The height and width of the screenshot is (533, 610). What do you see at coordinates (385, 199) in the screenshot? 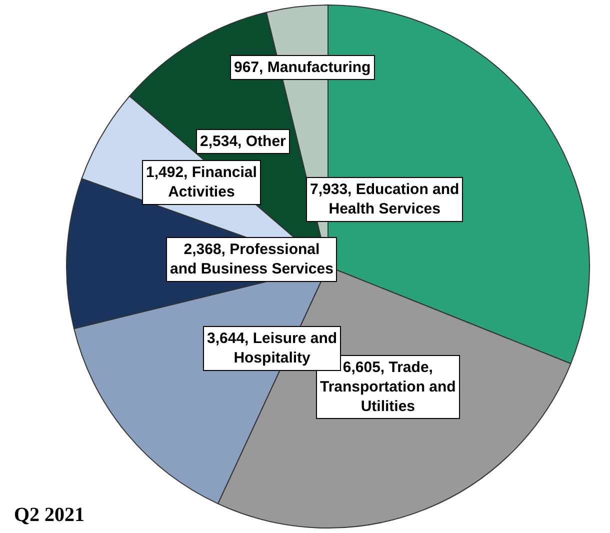
I see `slice-label: 7,933, Education and Health Services` at bounding box center [385, 199].